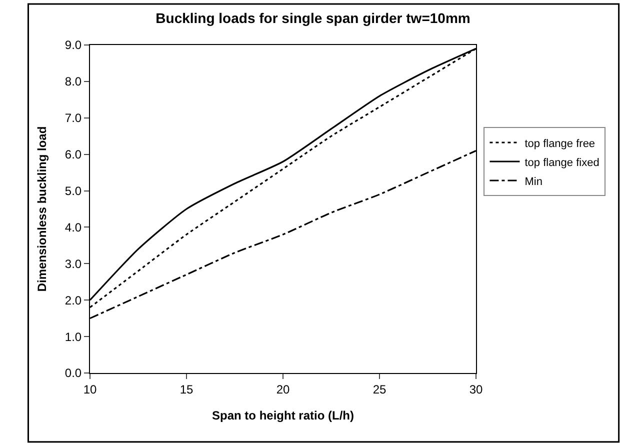 The width and height of the screenshot is (626, 443). I want to click on legend-label: top flange fixed, so click(562, 162).